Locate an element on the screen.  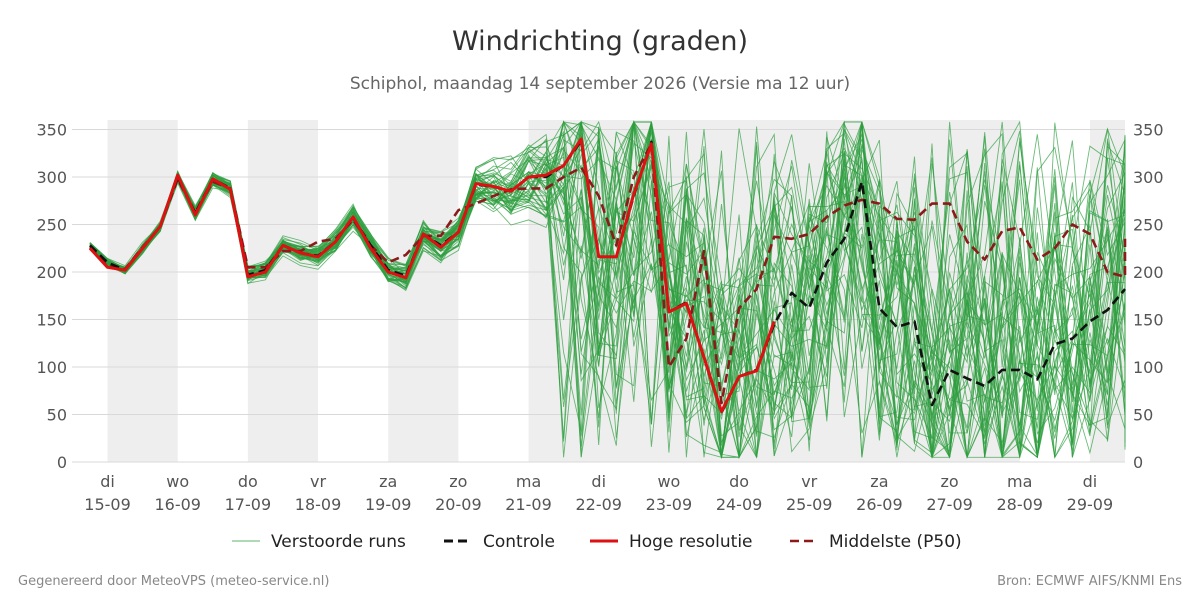
x-tick-date: 23-09 is located at coordinates (669, 504).